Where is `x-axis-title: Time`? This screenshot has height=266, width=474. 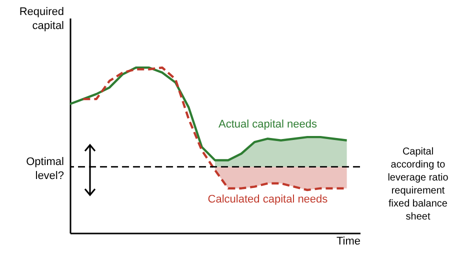 x-axis-title: Time is located at coordinates (348, 242).